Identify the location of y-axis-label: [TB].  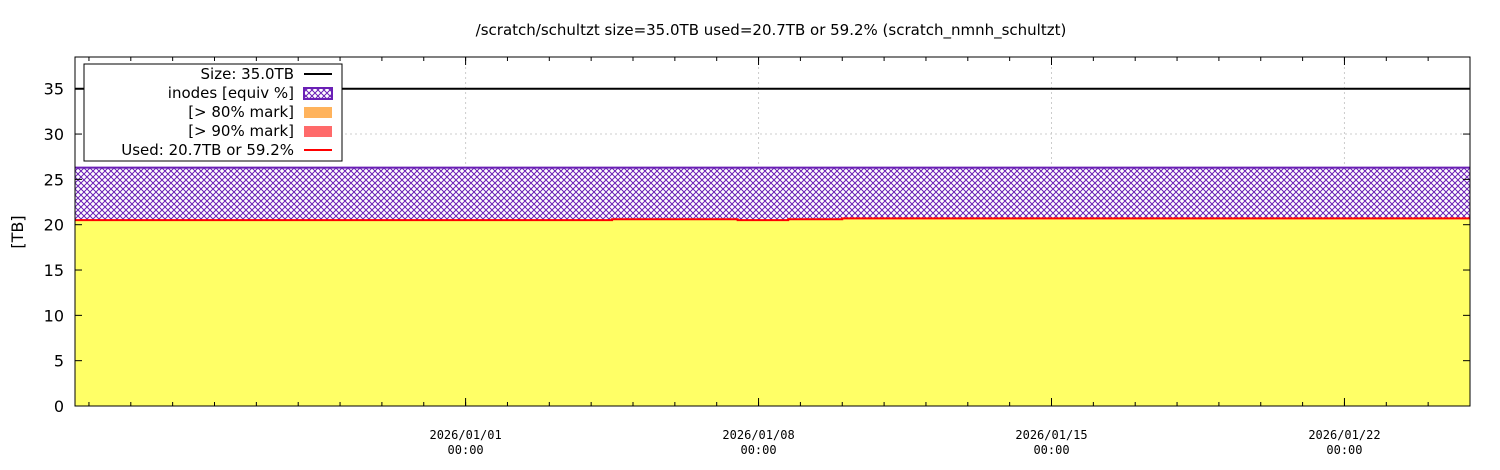
(17, 231).